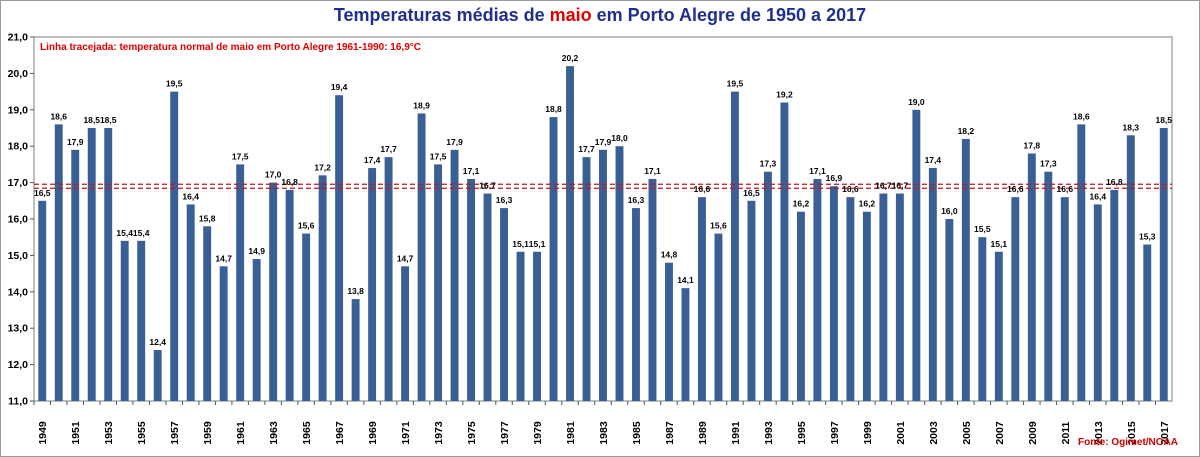 Image resolution: width=1200 pixels, height=457 pixels. Describe the element at coordinates (421, 105) in the screenshot. I see `data-label: 18,9` at that location.